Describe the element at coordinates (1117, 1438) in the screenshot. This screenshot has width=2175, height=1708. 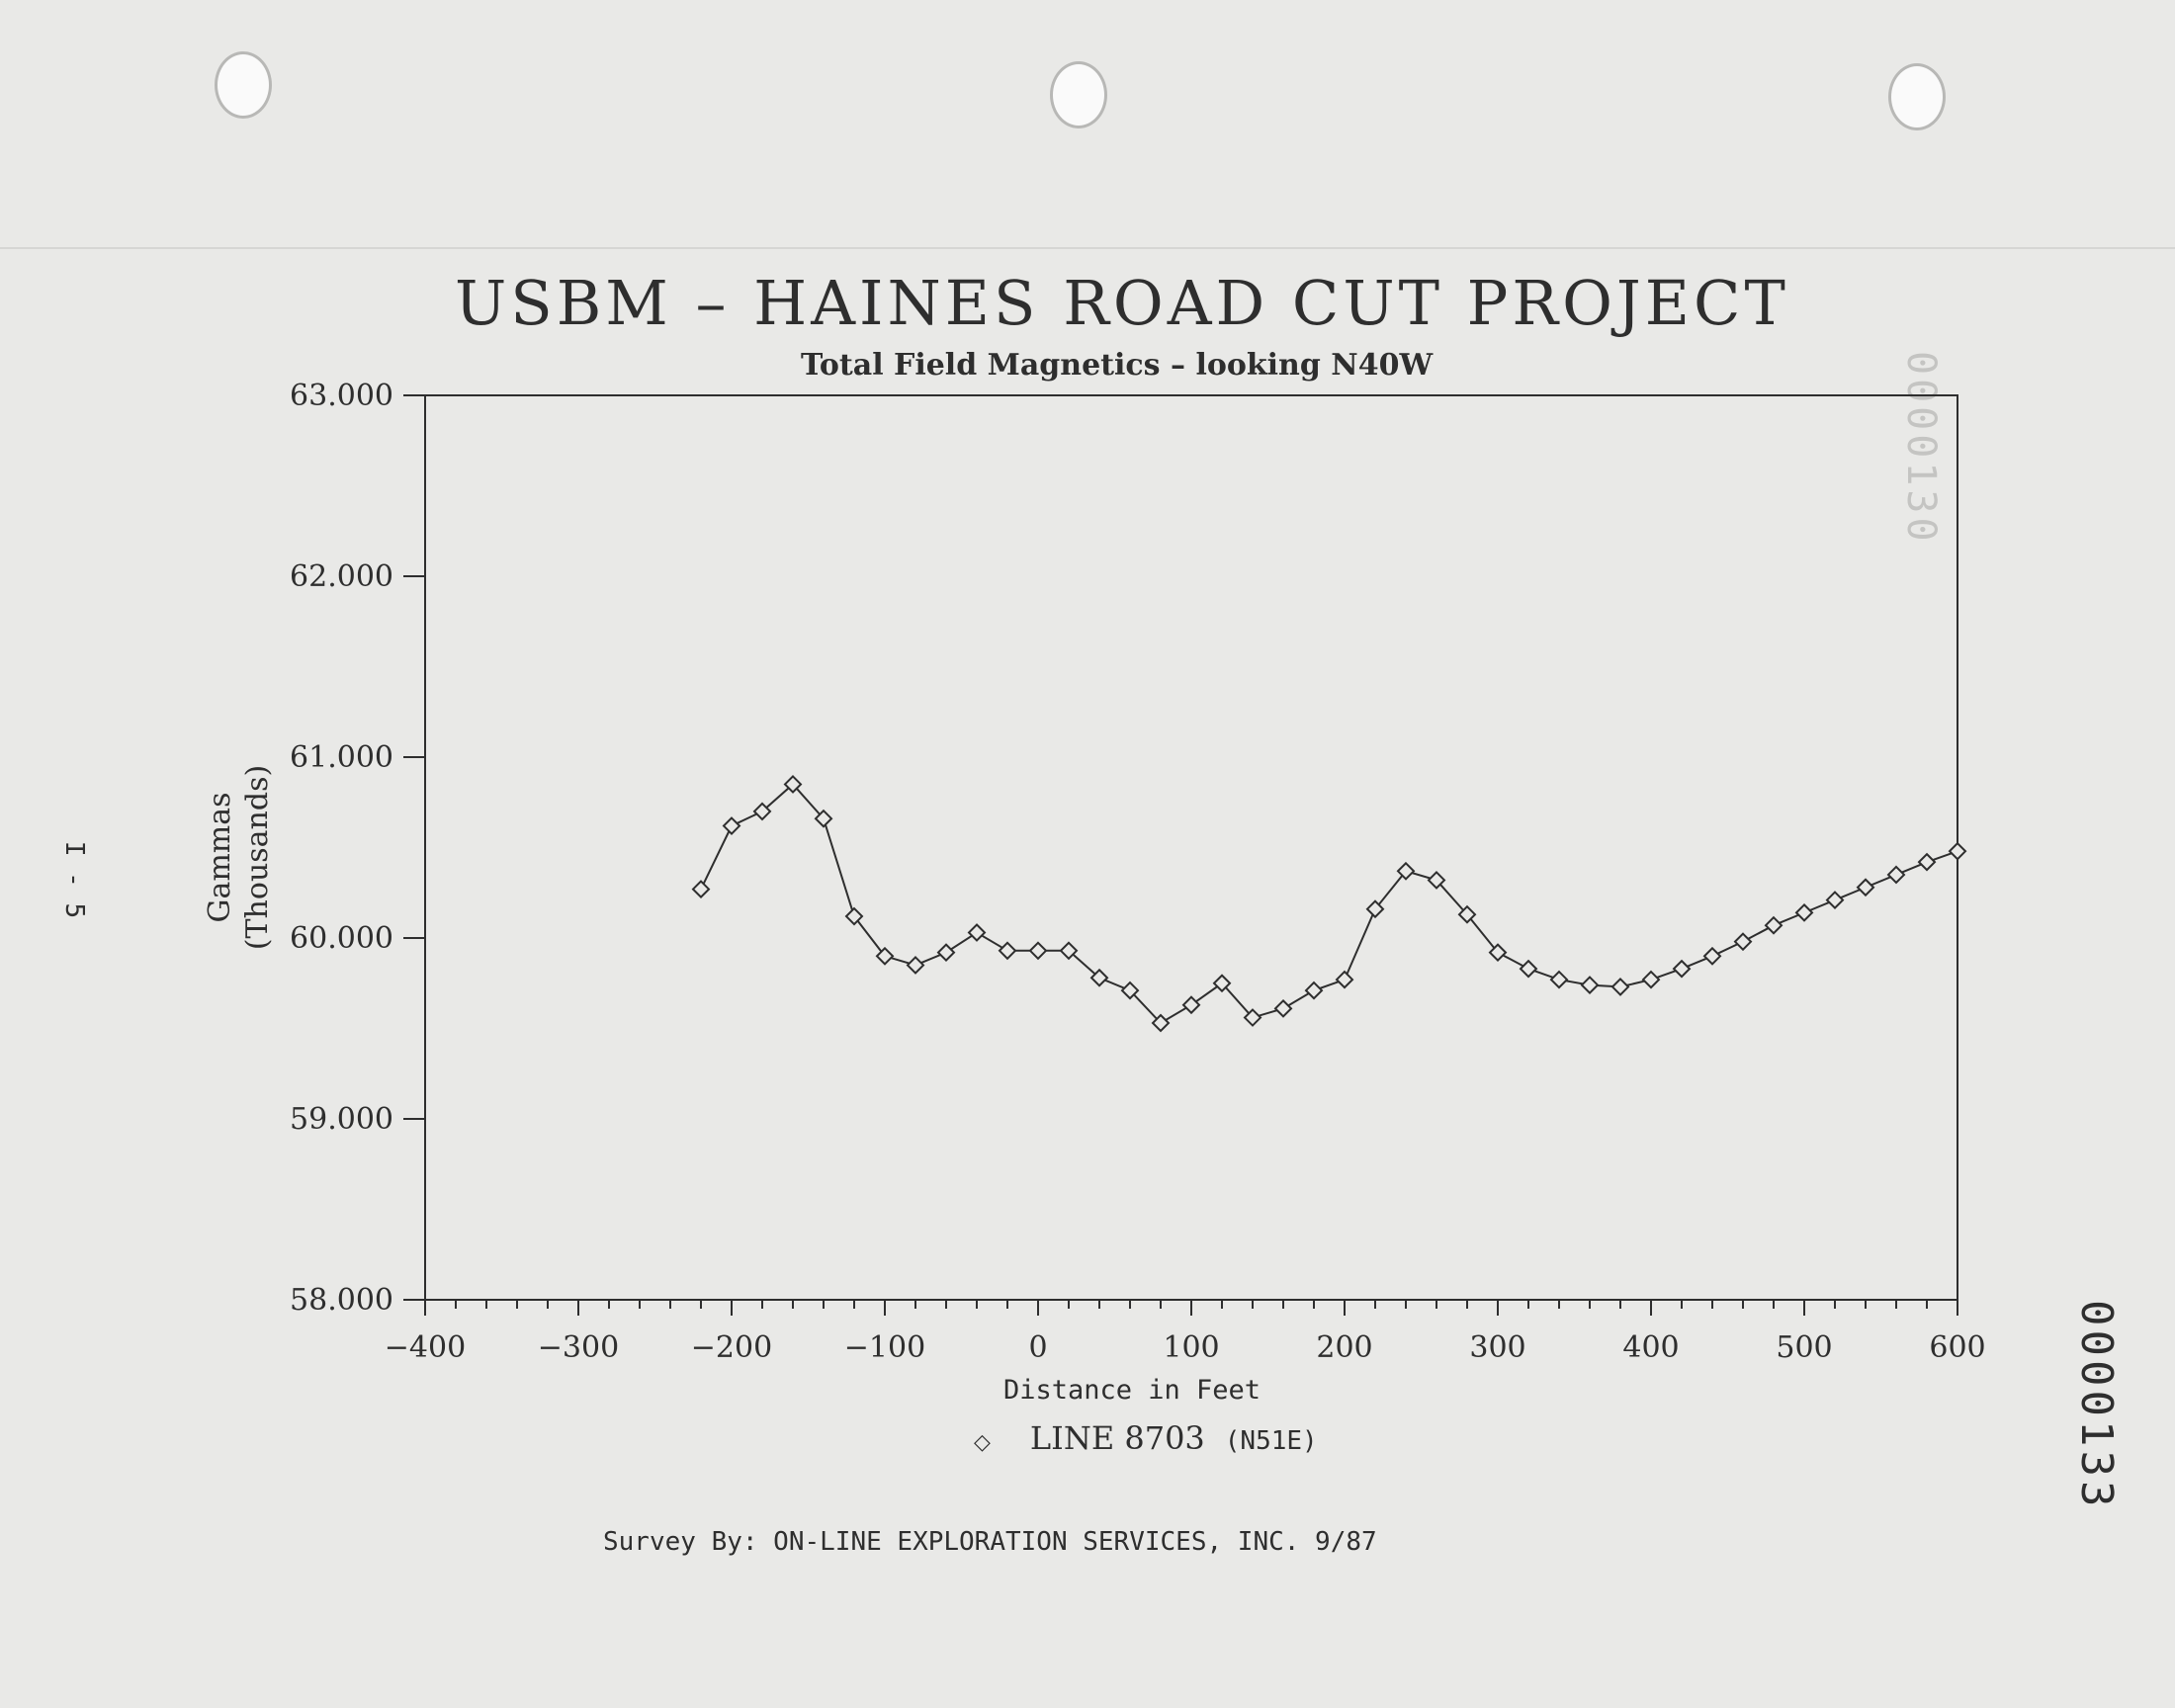
I see `legend-series-name: LINE 8703` at that location.